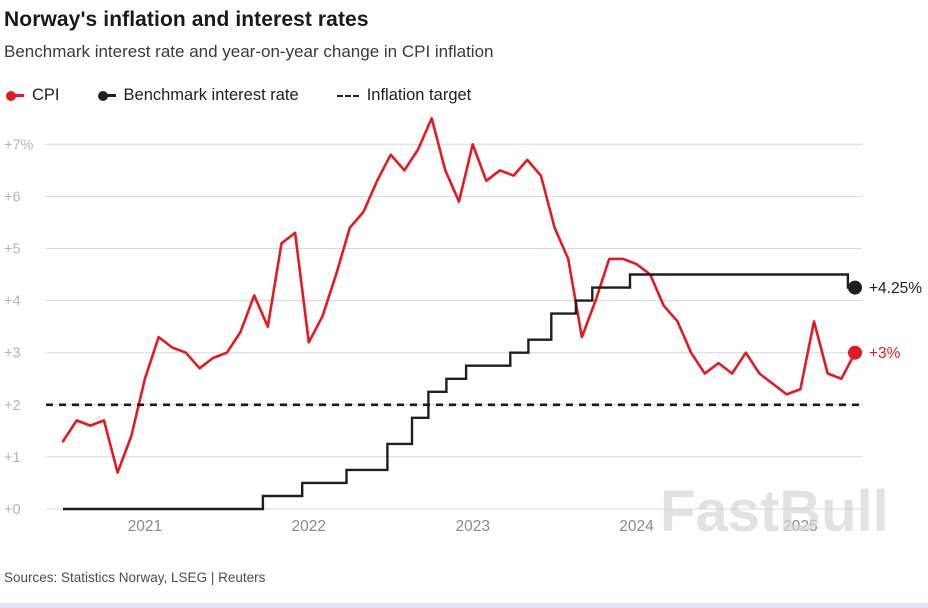  I want to click on y-axis-label: +5, so click(12, 250).